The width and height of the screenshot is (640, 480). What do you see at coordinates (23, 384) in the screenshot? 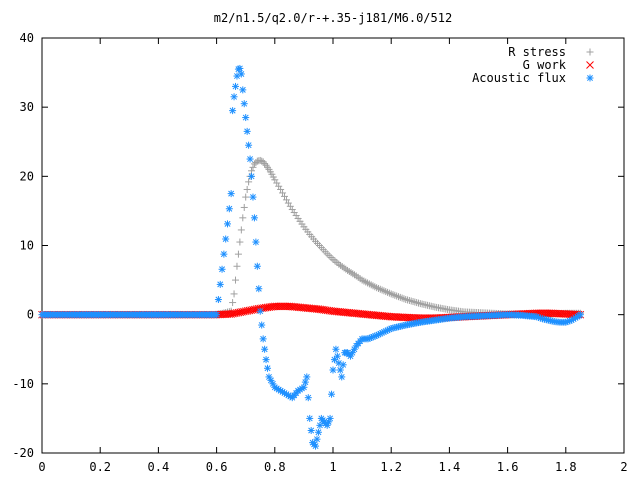
I see `y-tick-label: -10` at bounding box center [23, 384].